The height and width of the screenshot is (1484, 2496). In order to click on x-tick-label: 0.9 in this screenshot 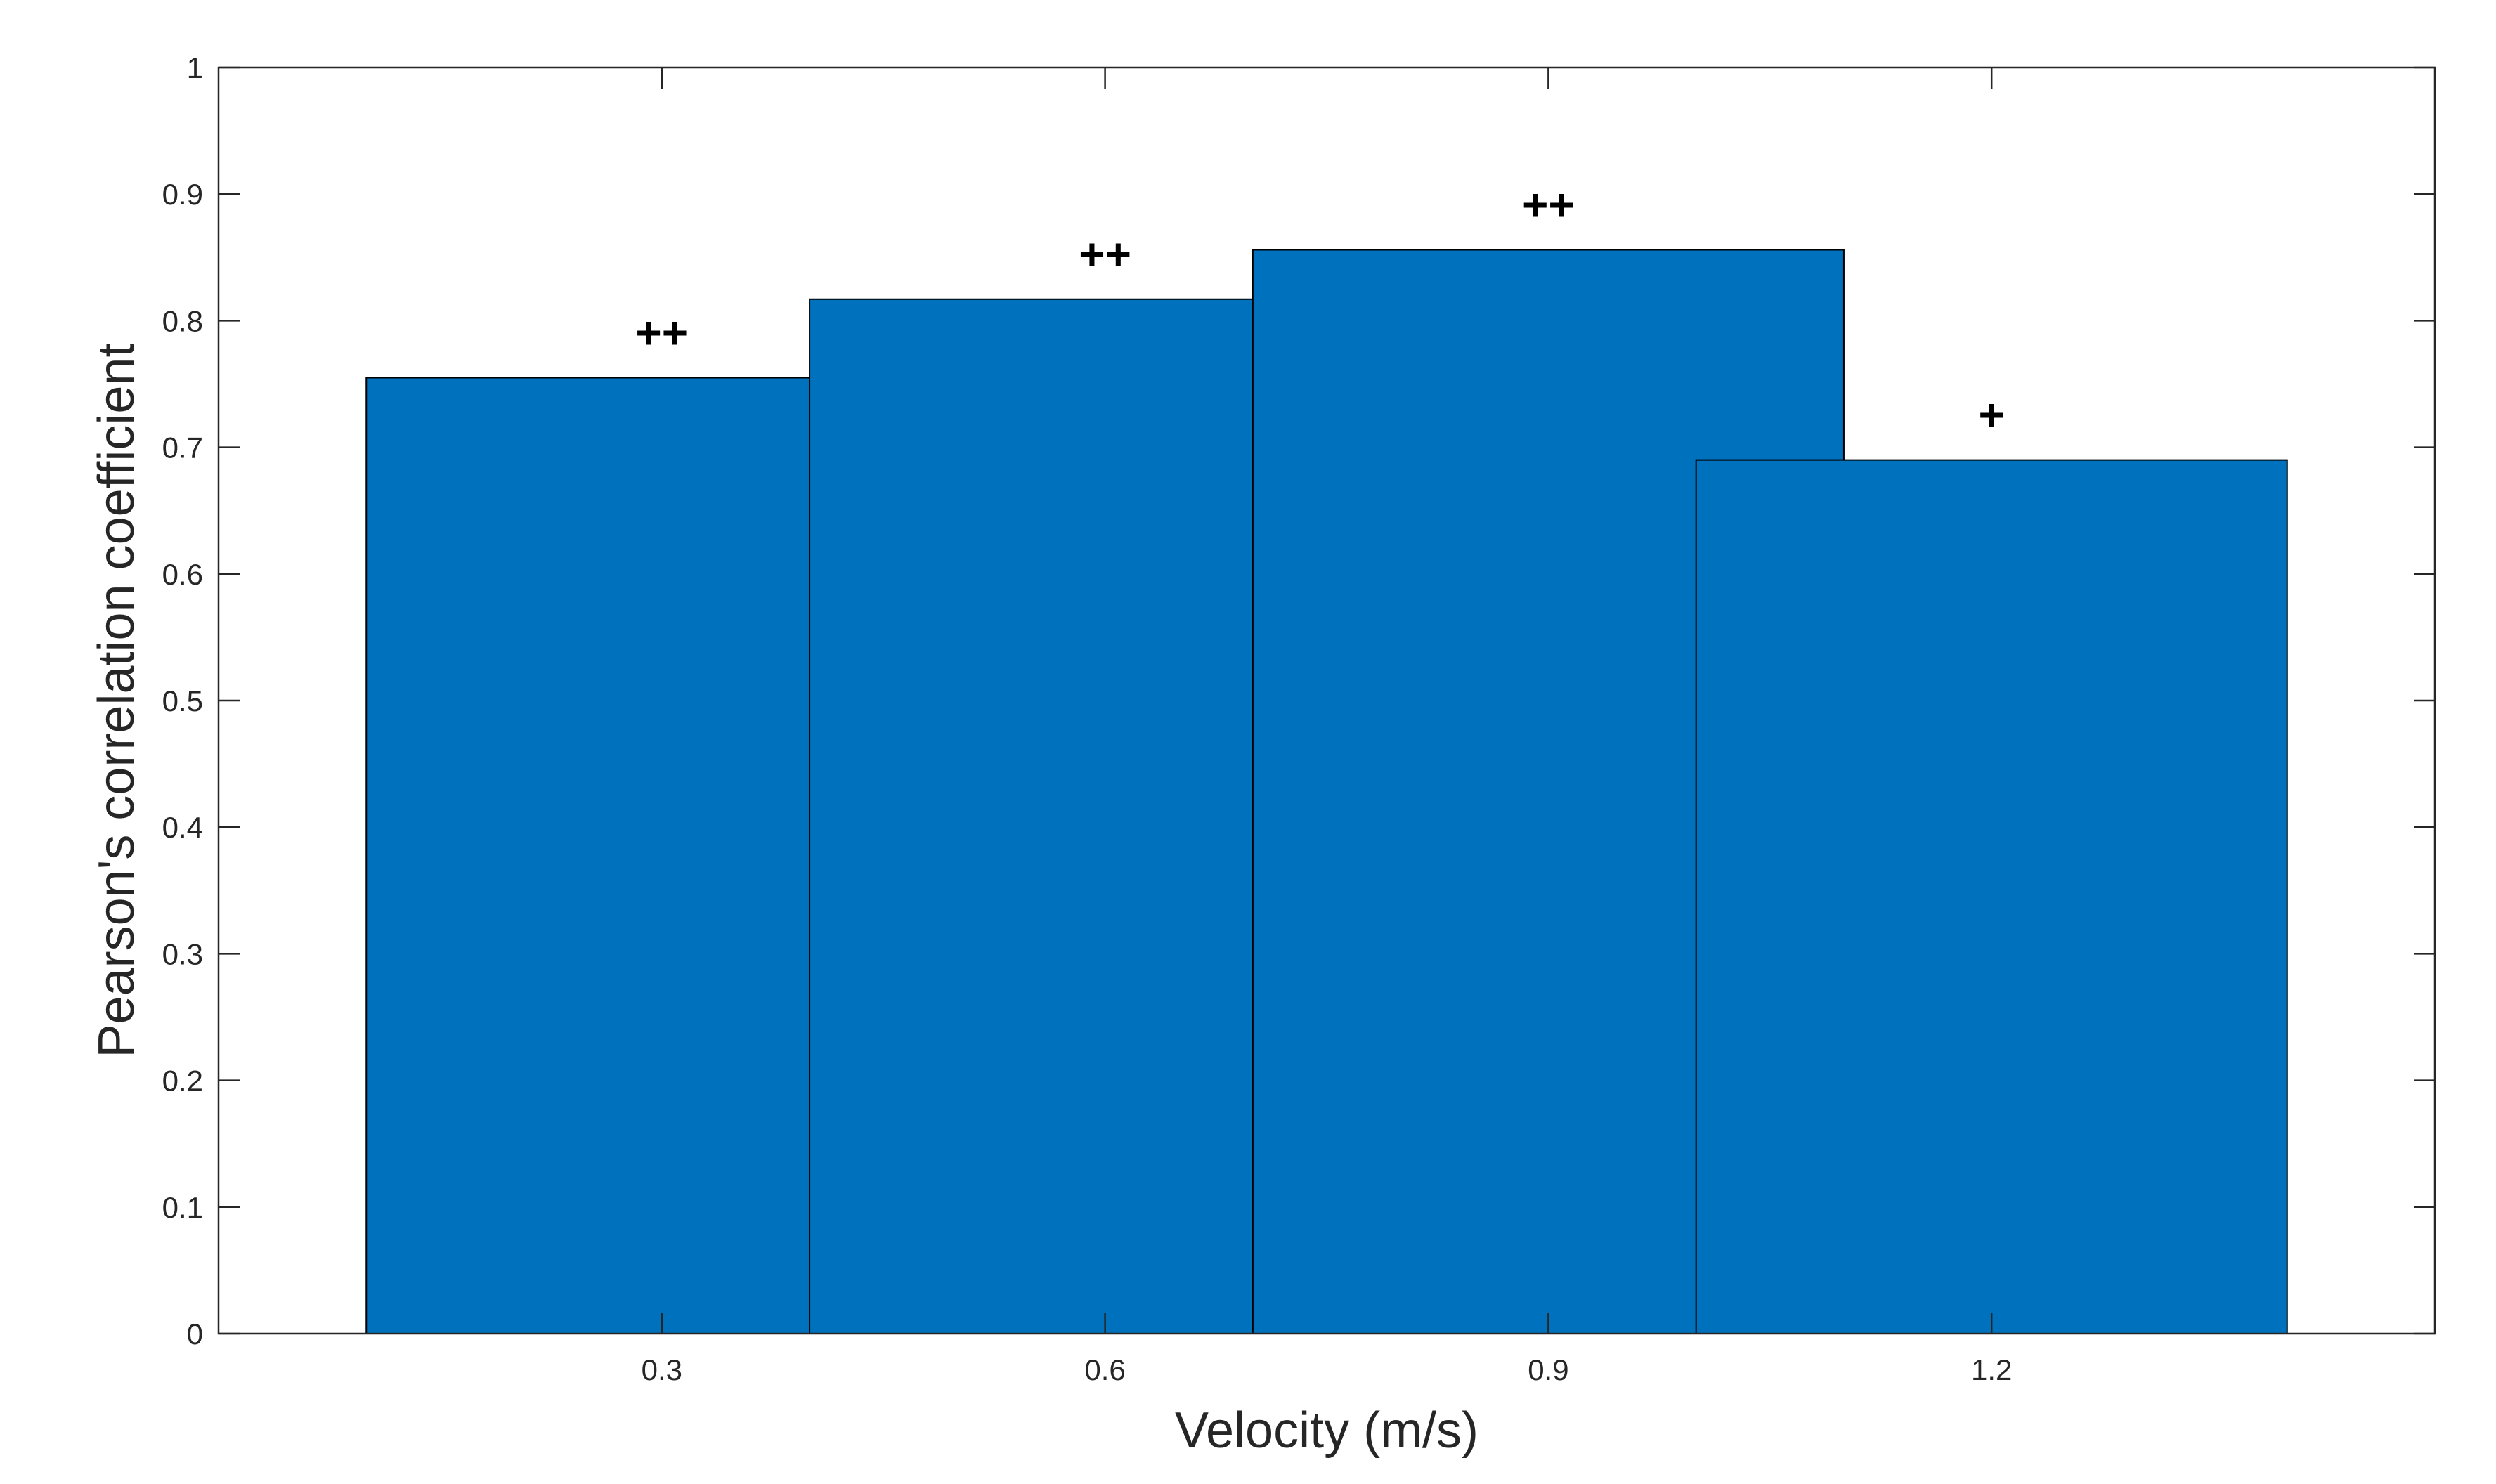, I will do `click(1548, 1369)`.